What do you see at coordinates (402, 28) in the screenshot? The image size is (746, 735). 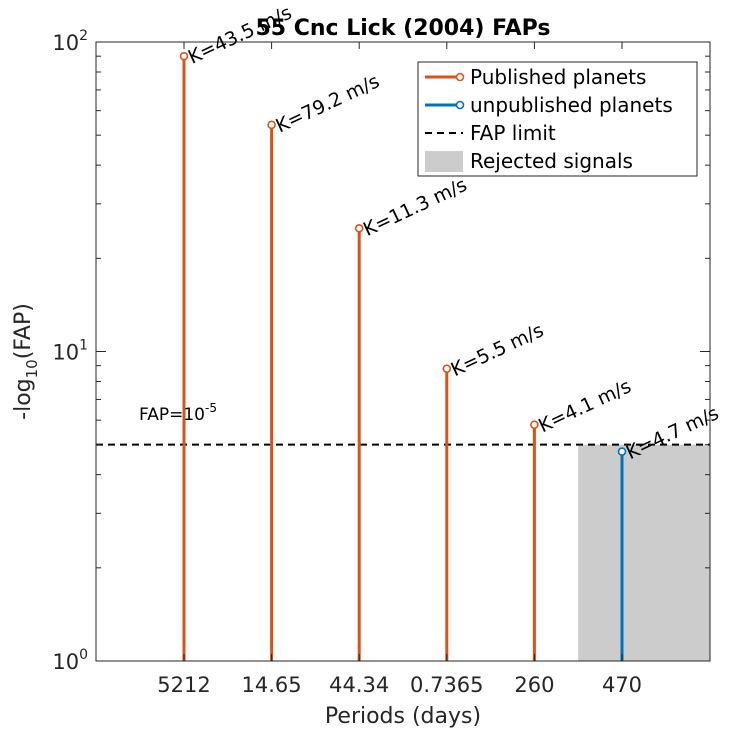 I see `chart-title: 55 Cnc Lick (2004) FAPs` at bounding box center [402, 28].